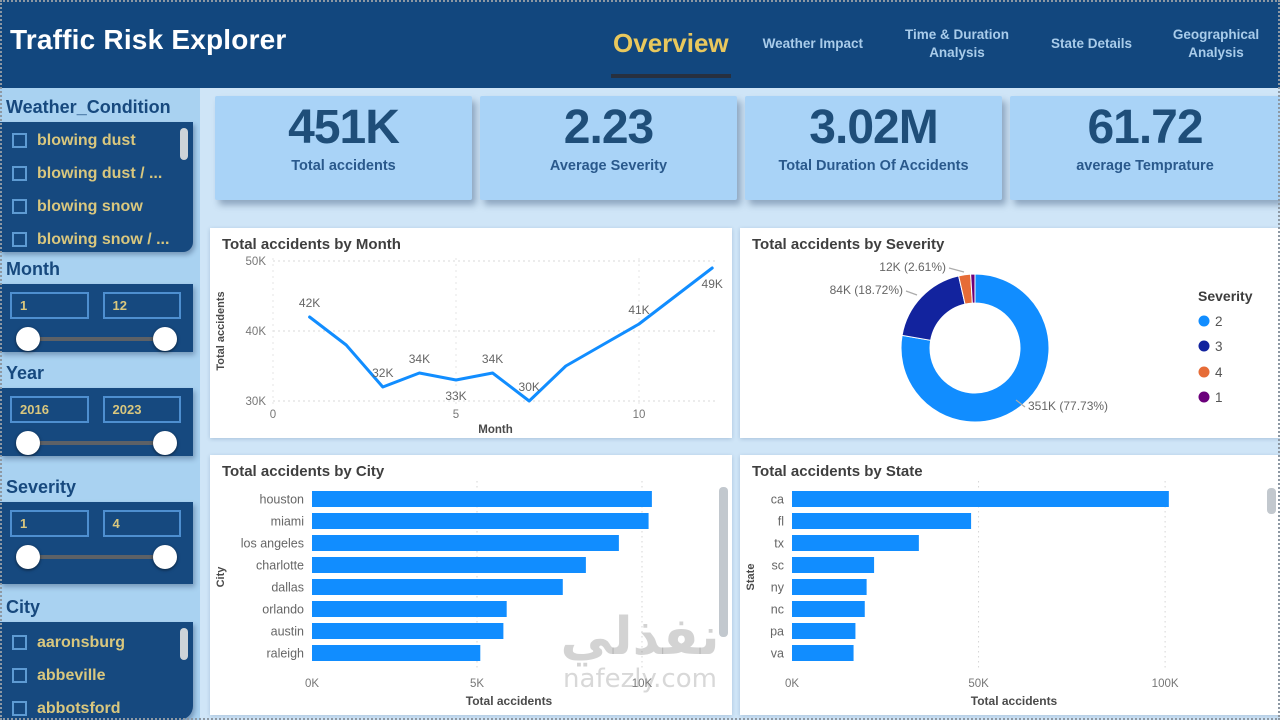 The height and width of the screenshot is (720, 1280). Describe the element at coordinates (642, 684) in the screenshot. I see `chart-text: 10K` at that location.